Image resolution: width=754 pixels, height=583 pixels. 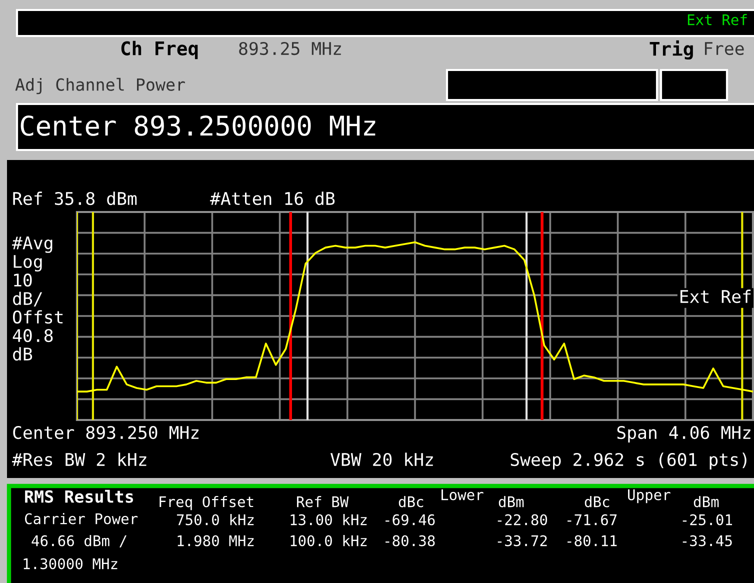 What do you see at coordinates (79, 496) in the screenshot?
I see `text: RMS Results` at bounding box center [79, 496].